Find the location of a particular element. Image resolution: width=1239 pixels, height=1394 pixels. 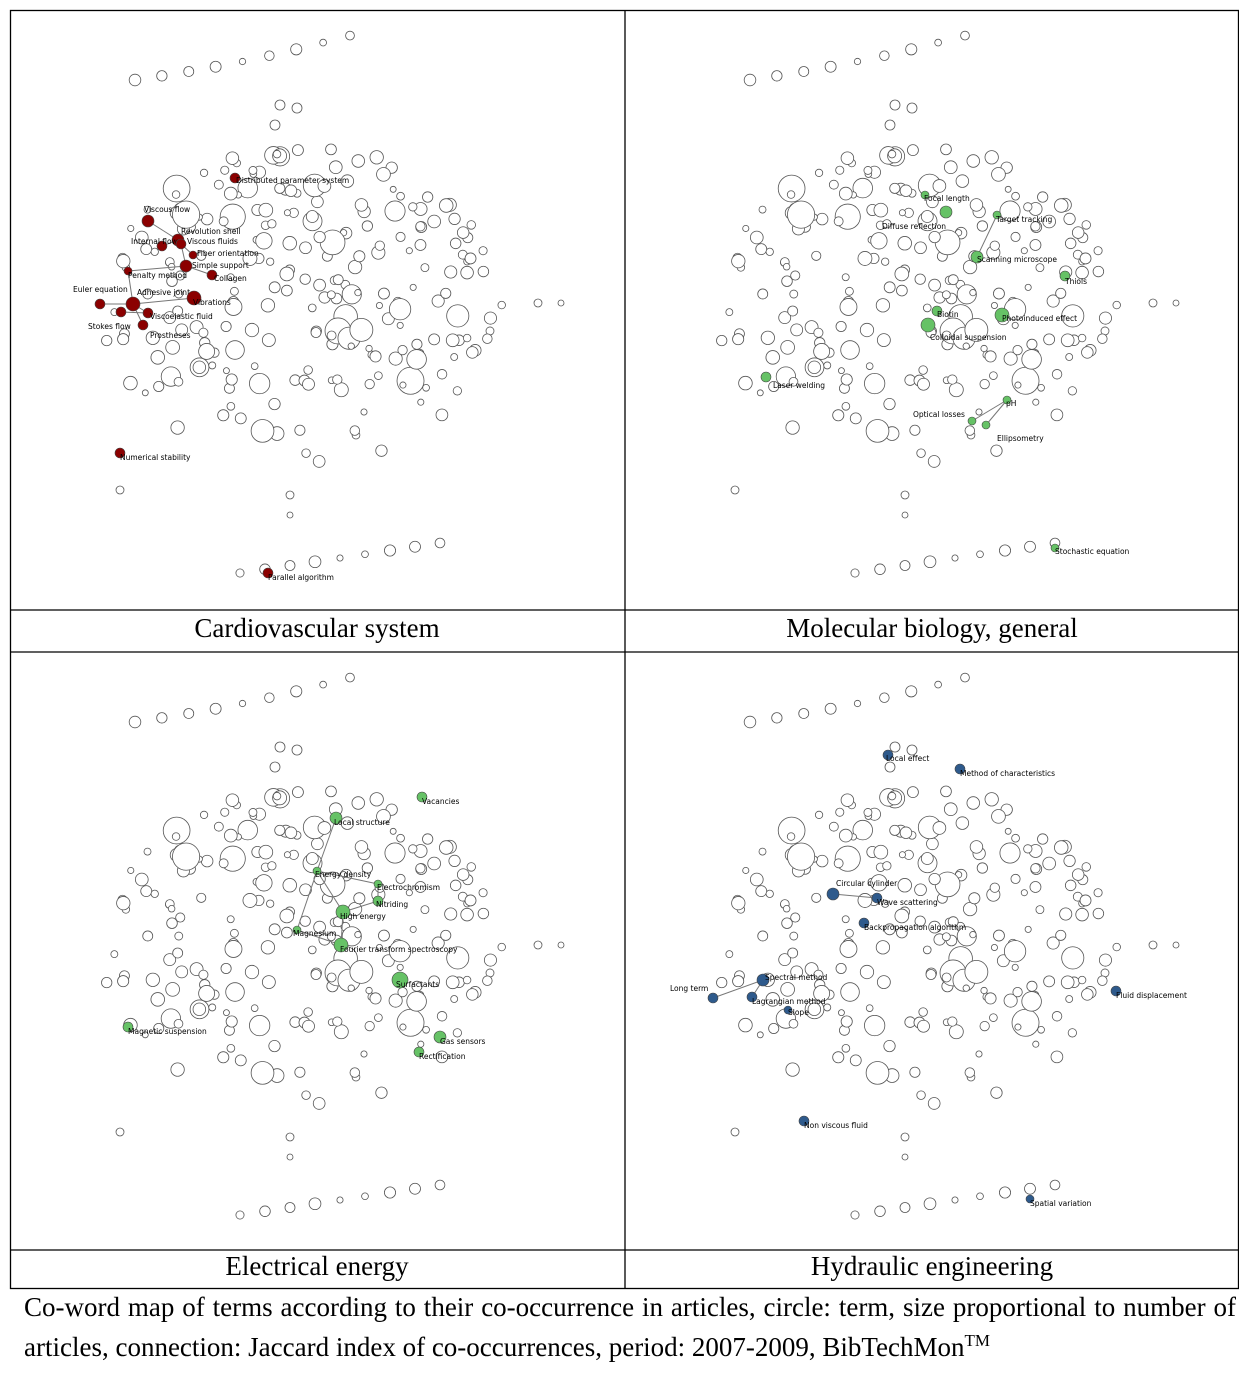

term-label: pH is located at coordinates (1011, 403).